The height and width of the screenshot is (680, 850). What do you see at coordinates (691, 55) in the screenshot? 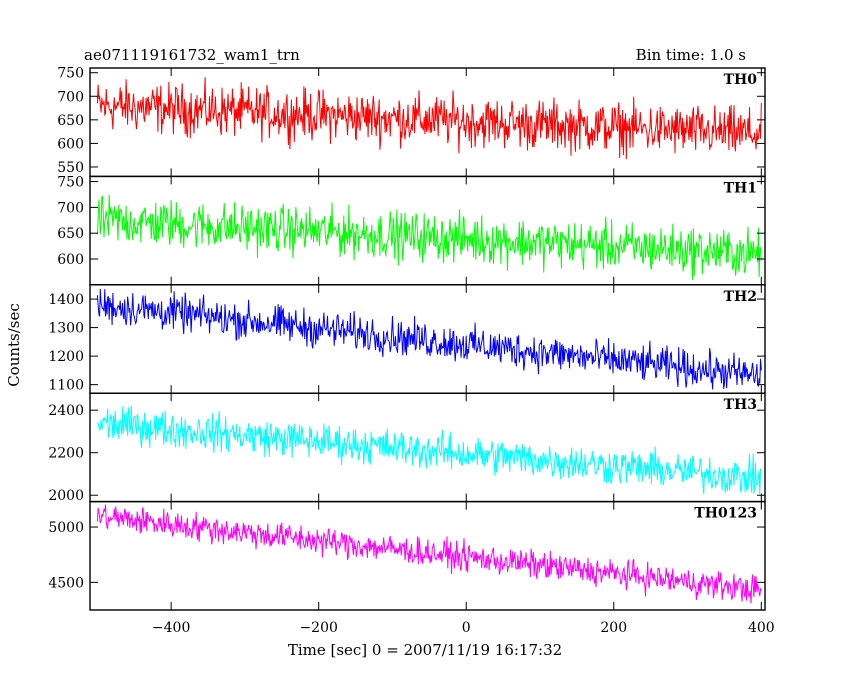
I see `bin-time-label: Bin time: 1.0 s` at bounding box center [691, 55].